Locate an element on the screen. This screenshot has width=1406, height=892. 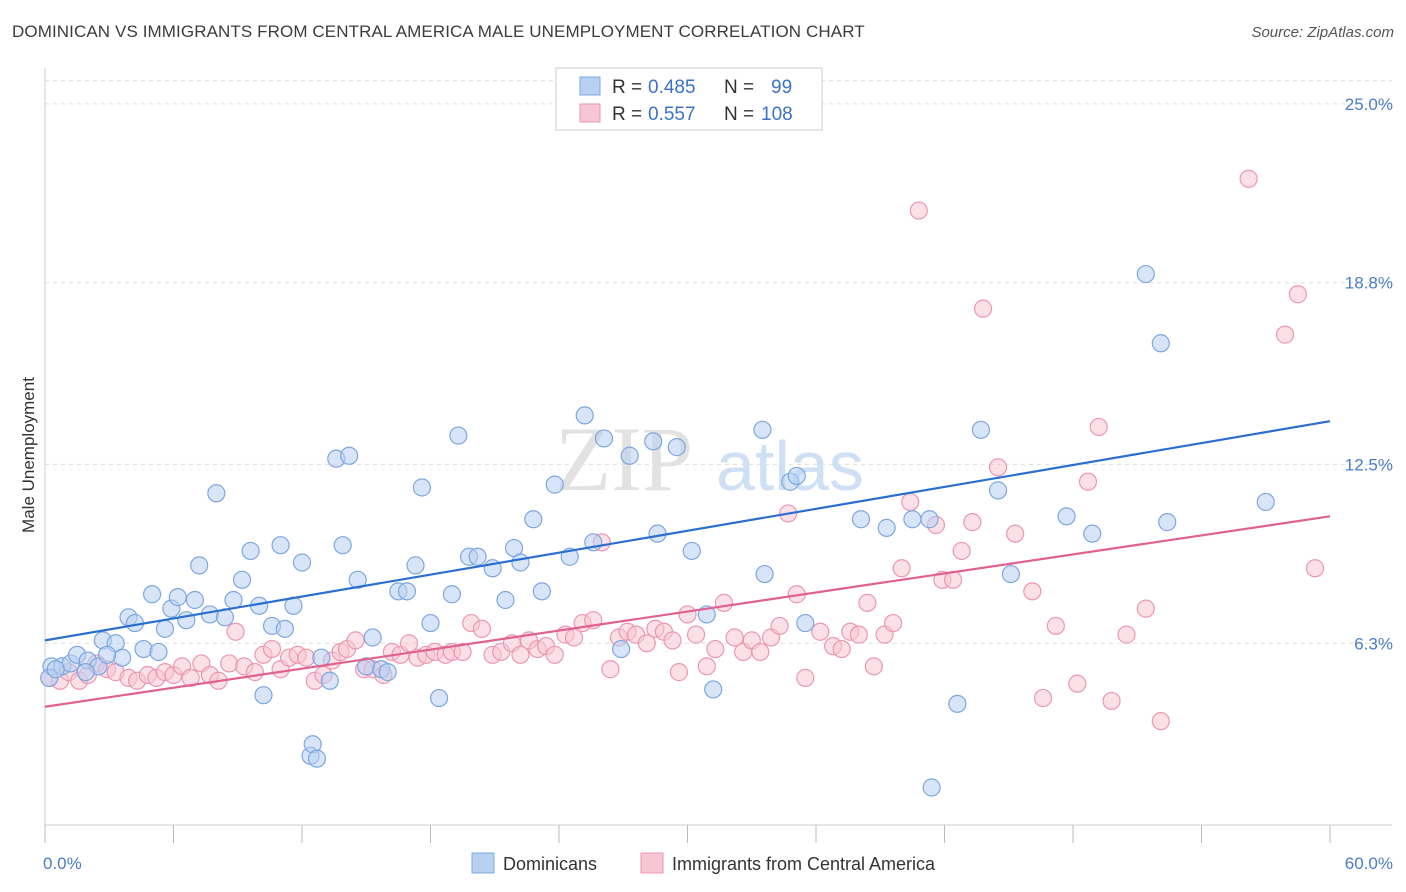
y-tick-label-2: 18.8% is located at coordinates (1369, 283).